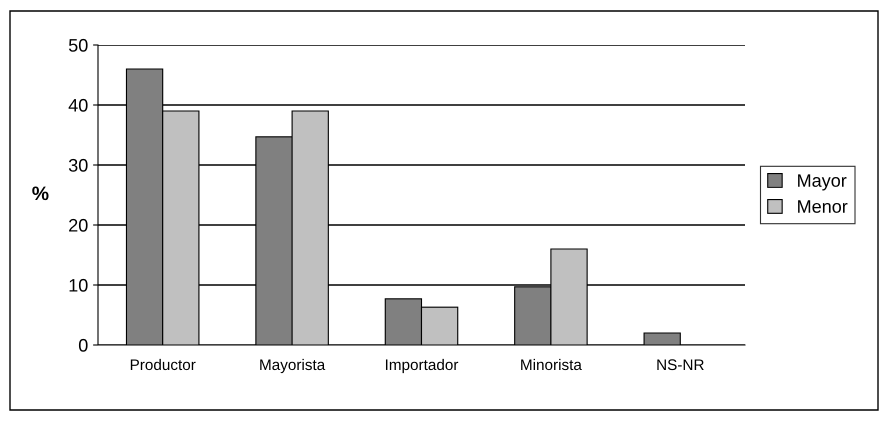 The height and width of the screenshot is (421, 885). I want to click on y-tick-label: 10, so click(79, 285).